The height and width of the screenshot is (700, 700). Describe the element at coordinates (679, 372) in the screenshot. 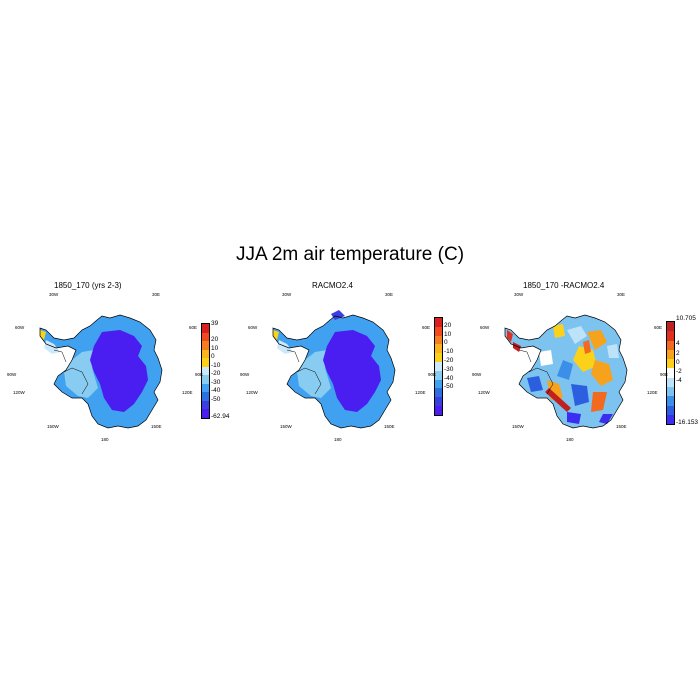

I see `colorbar-tick-label: -2` at that location.